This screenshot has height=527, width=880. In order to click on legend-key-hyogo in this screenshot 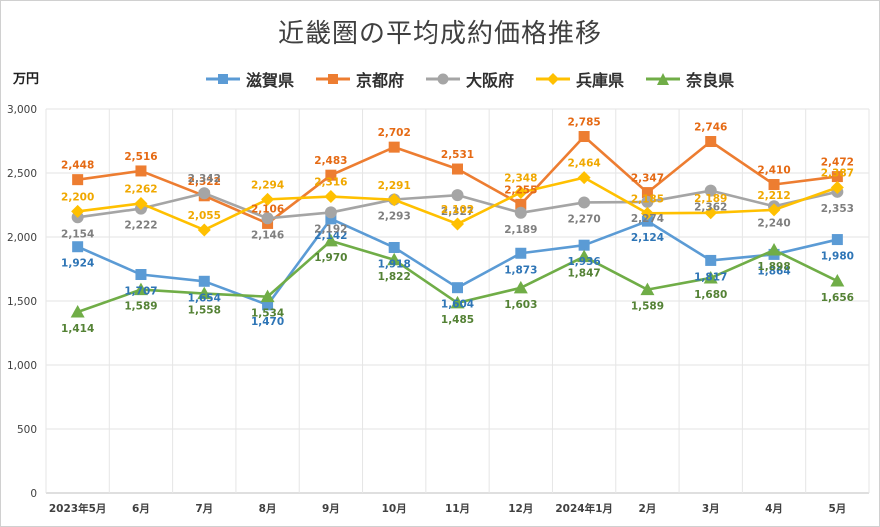, I will do `click(553, 79)`.